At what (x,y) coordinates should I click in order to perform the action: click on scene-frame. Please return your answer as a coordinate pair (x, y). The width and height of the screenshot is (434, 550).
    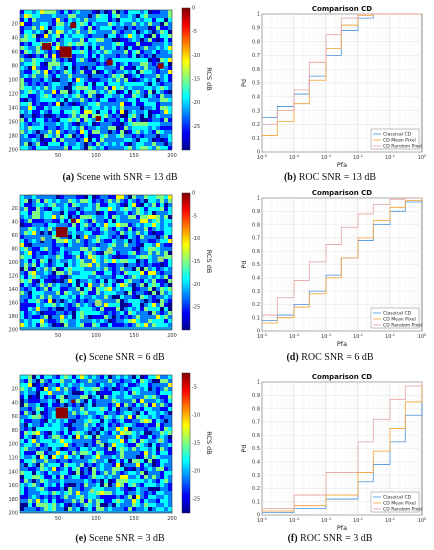
    Looking at the image, I should click on (96, 444).